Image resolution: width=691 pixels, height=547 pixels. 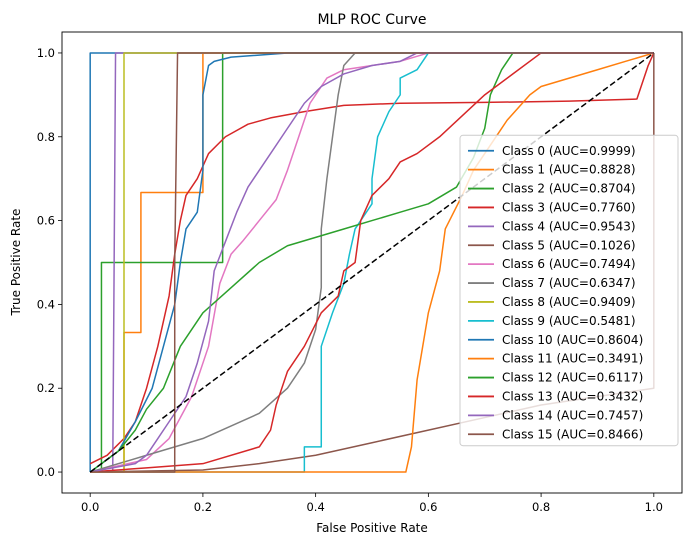 What do you see at coordinates (654, 507) in the screenshot?
I see `x-tick-label: 1.0` at bounding box center [654, 507].